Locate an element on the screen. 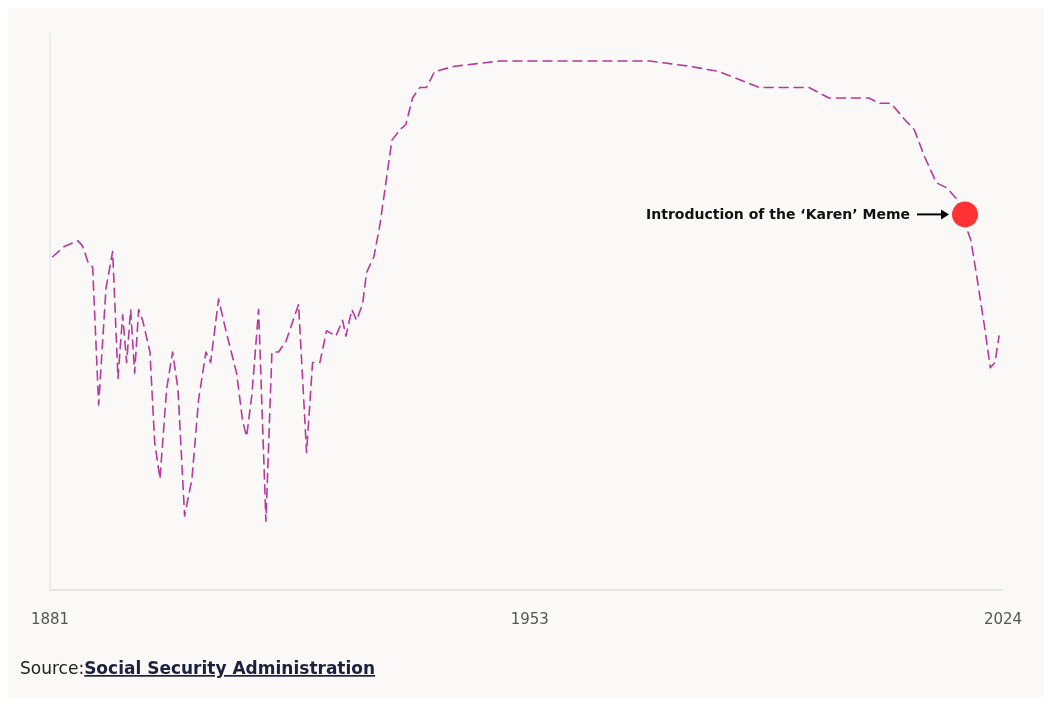 This screenshot has width=1052, height=709. x-tick-label: 1953 is located at coordinates (529, 619).